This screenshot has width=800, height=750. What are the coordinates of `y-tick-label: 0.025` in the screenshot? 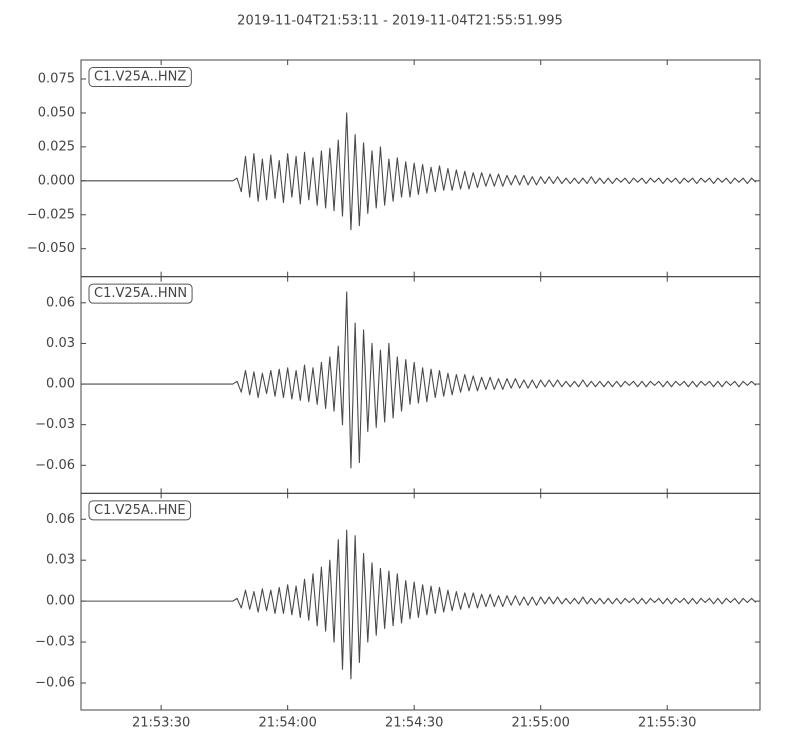 It's located at (56, 146).